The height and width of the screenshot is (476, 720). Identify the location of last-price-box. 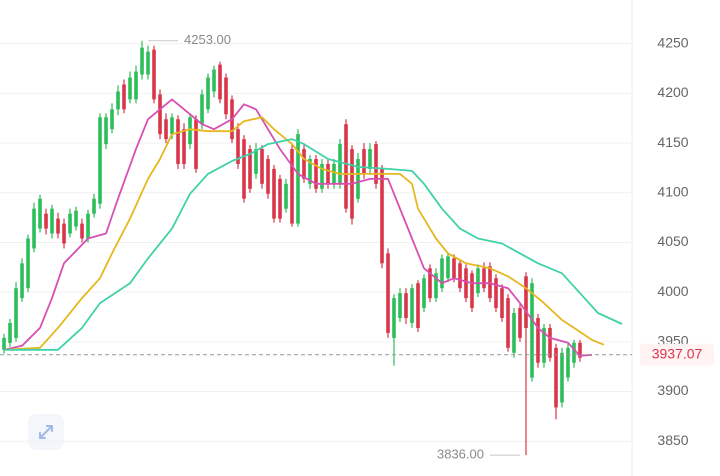
(677, 354).